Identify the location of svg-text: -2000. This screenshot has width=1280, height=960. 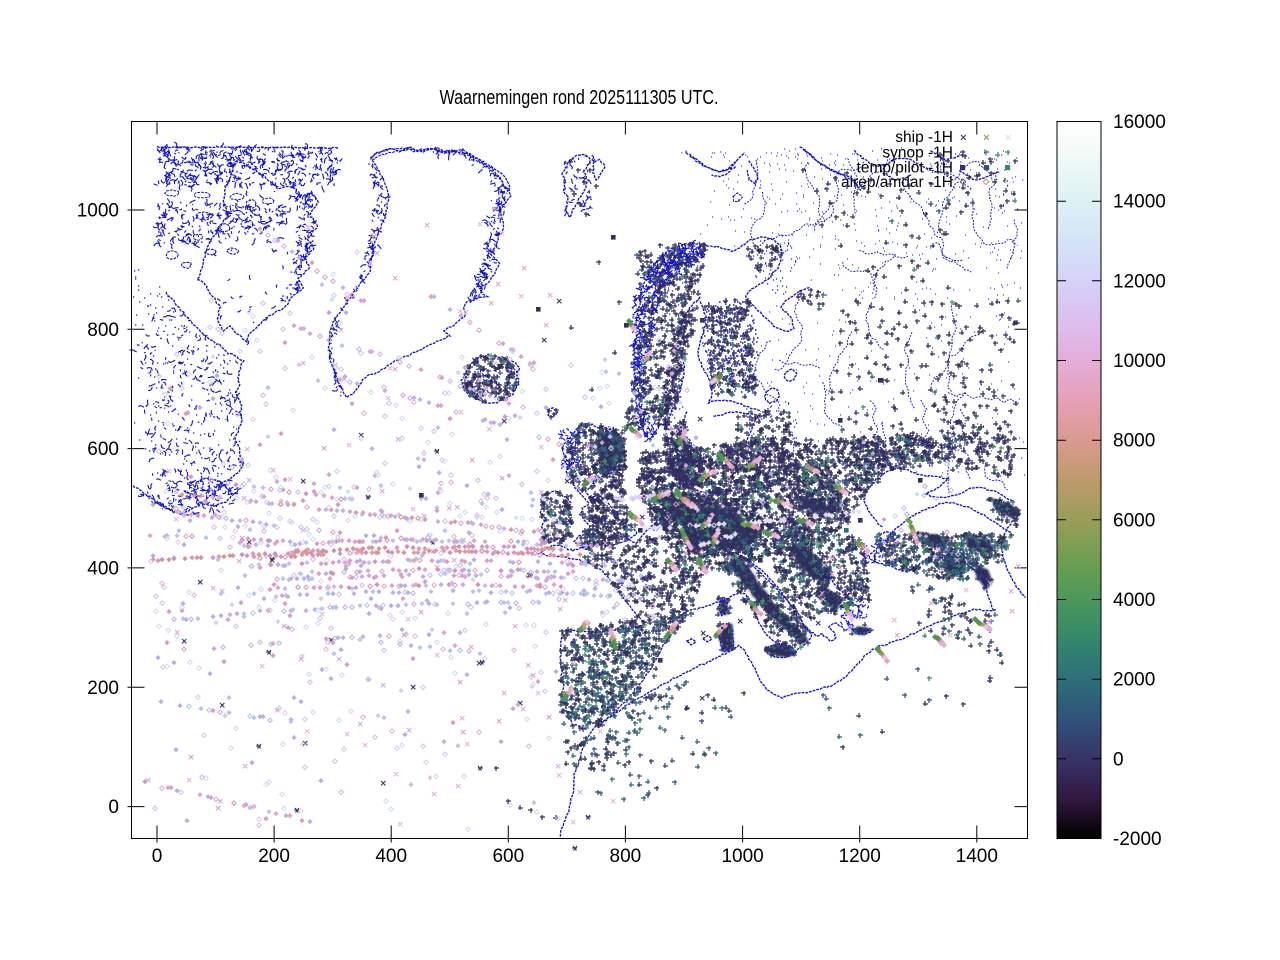
(1137, 839).